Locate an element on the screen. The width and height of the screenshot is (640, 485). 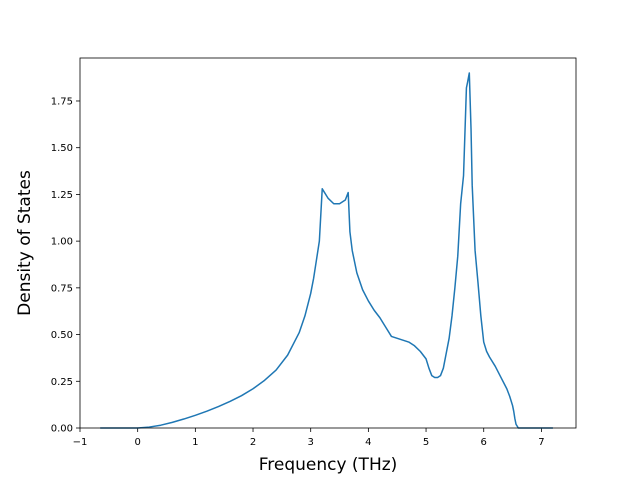
y-tick-label: 1.75 is located at coordinates (62, 101).